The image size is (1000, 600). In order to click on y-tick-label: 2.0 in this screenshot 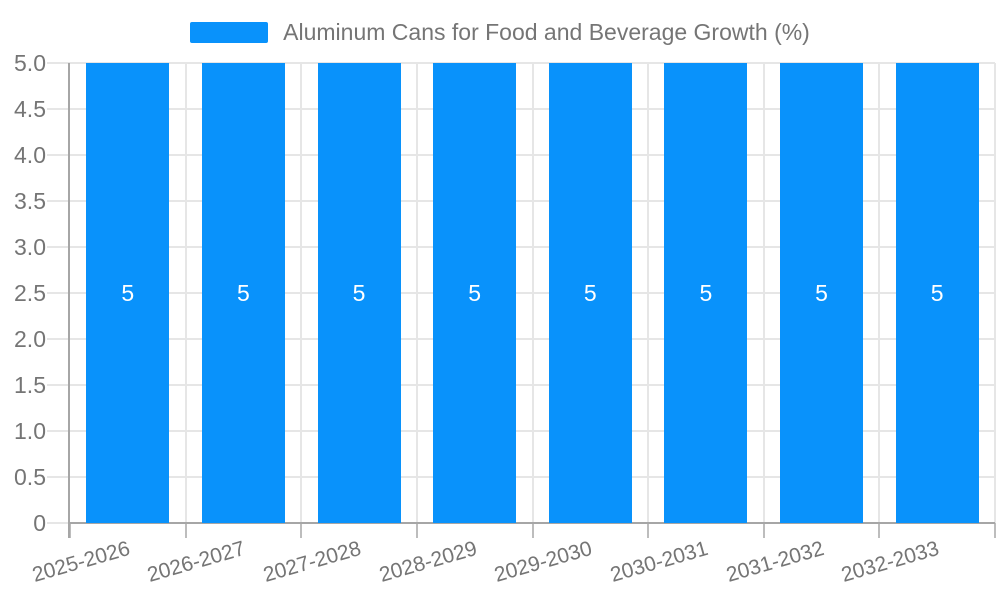, I will do `click(30, 339)`.